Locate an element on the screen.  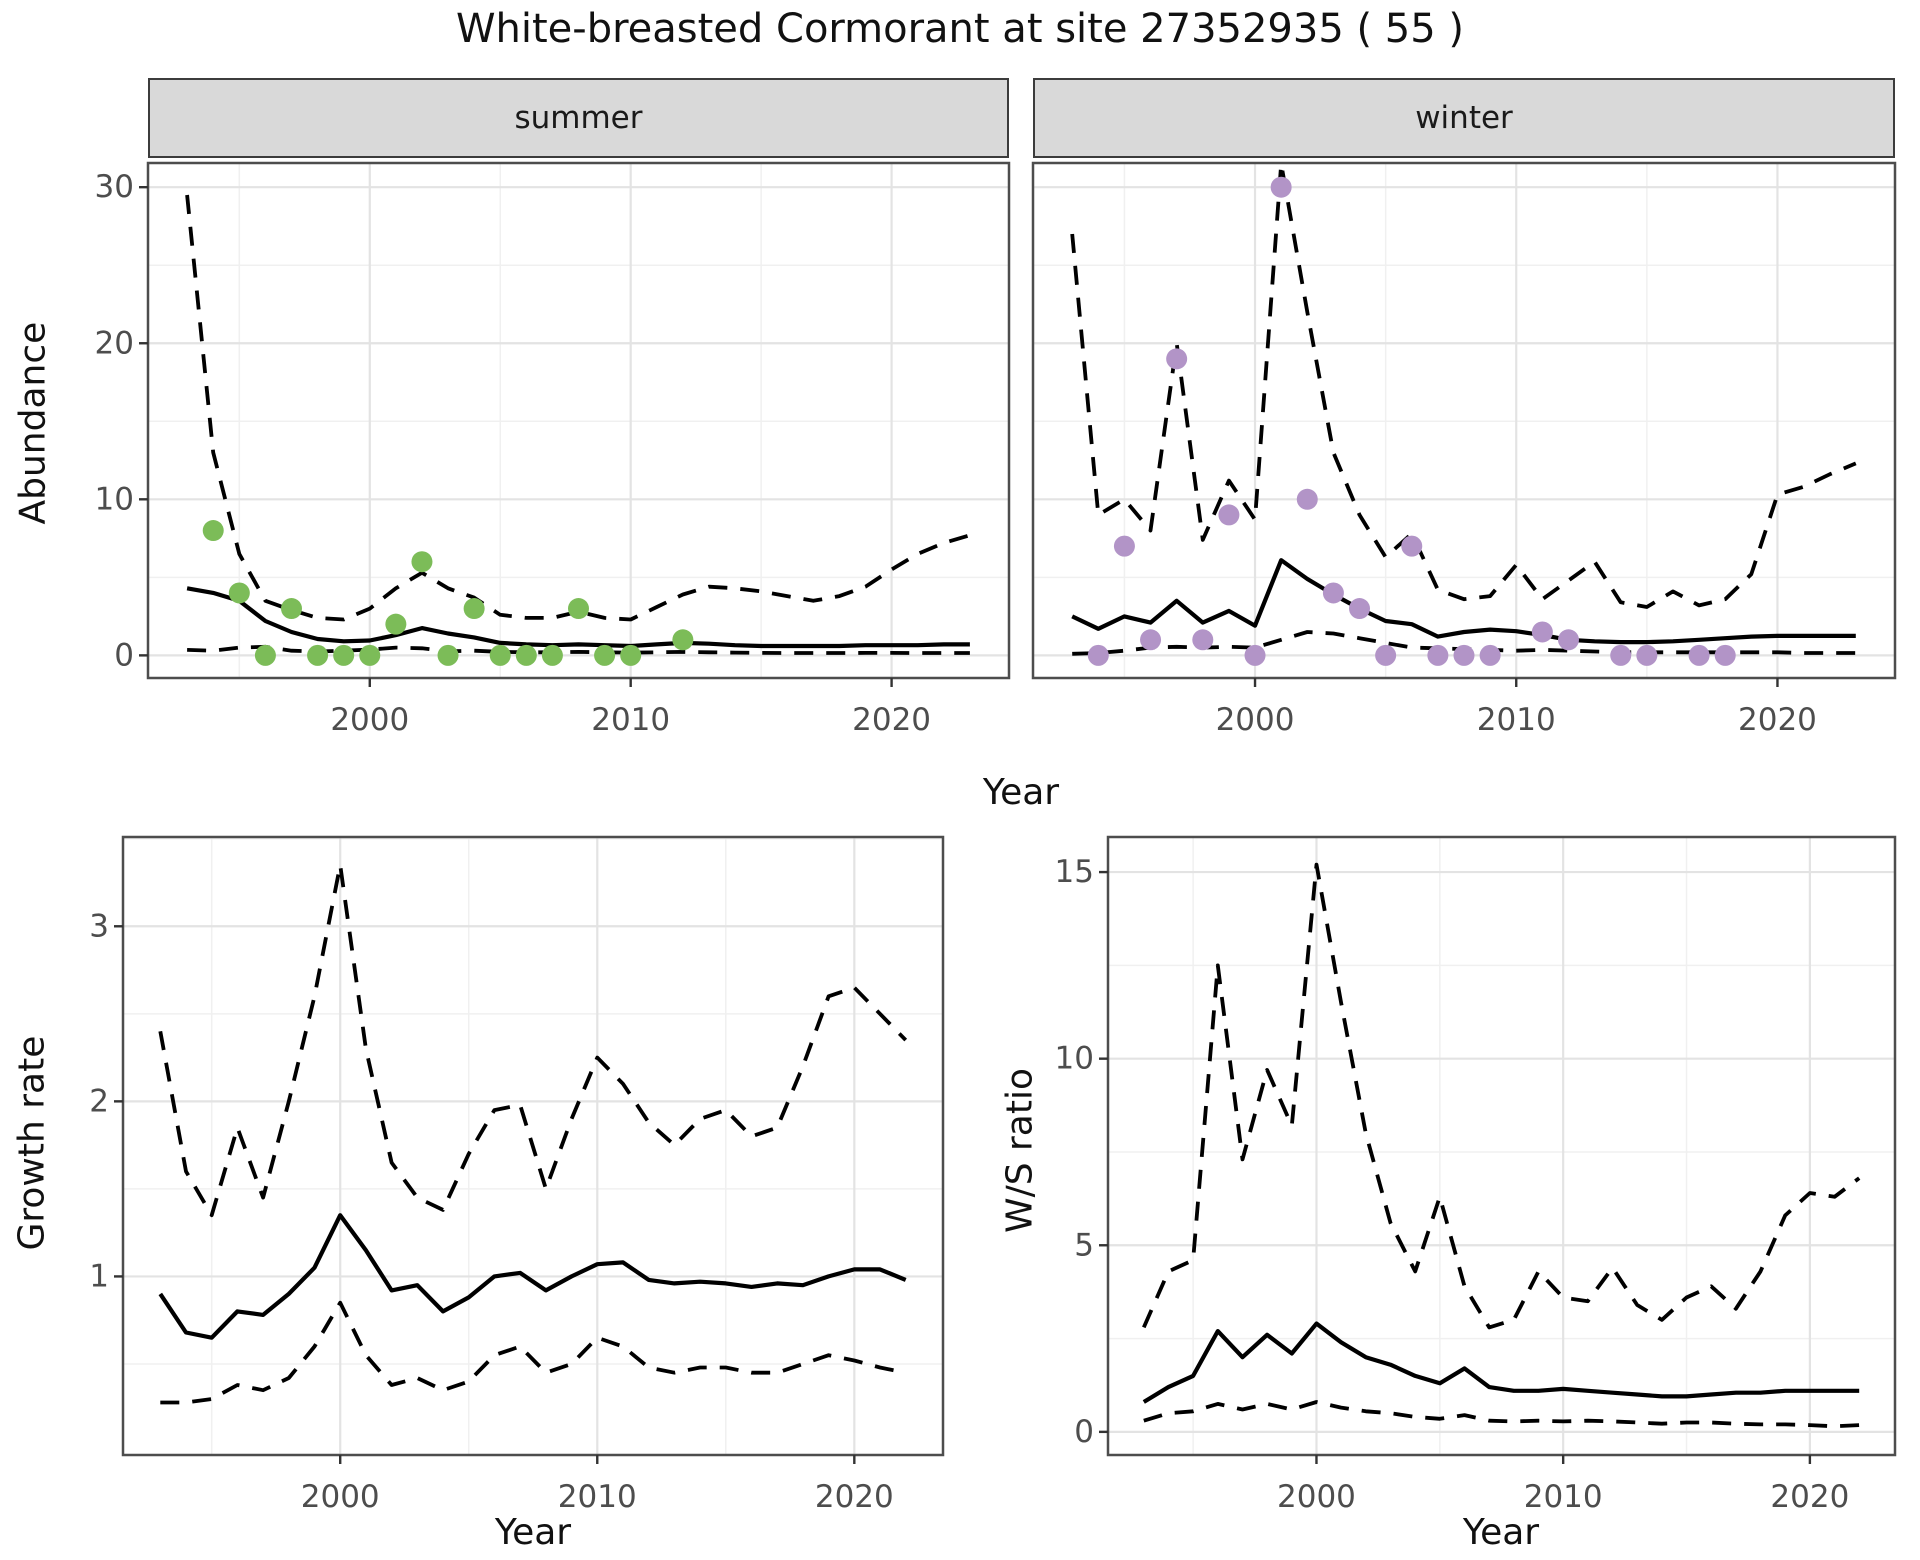
facet-label-winter: winter is located at coordinates (1464, 118).